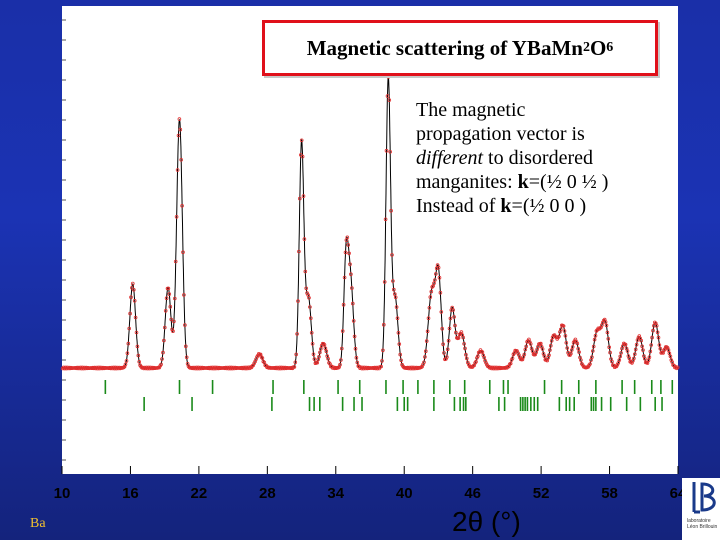 This screenshot has width=720, height=540. Describe the element at coordinates (704, 498) in the screenshot. I see `logo-icon` at that location.